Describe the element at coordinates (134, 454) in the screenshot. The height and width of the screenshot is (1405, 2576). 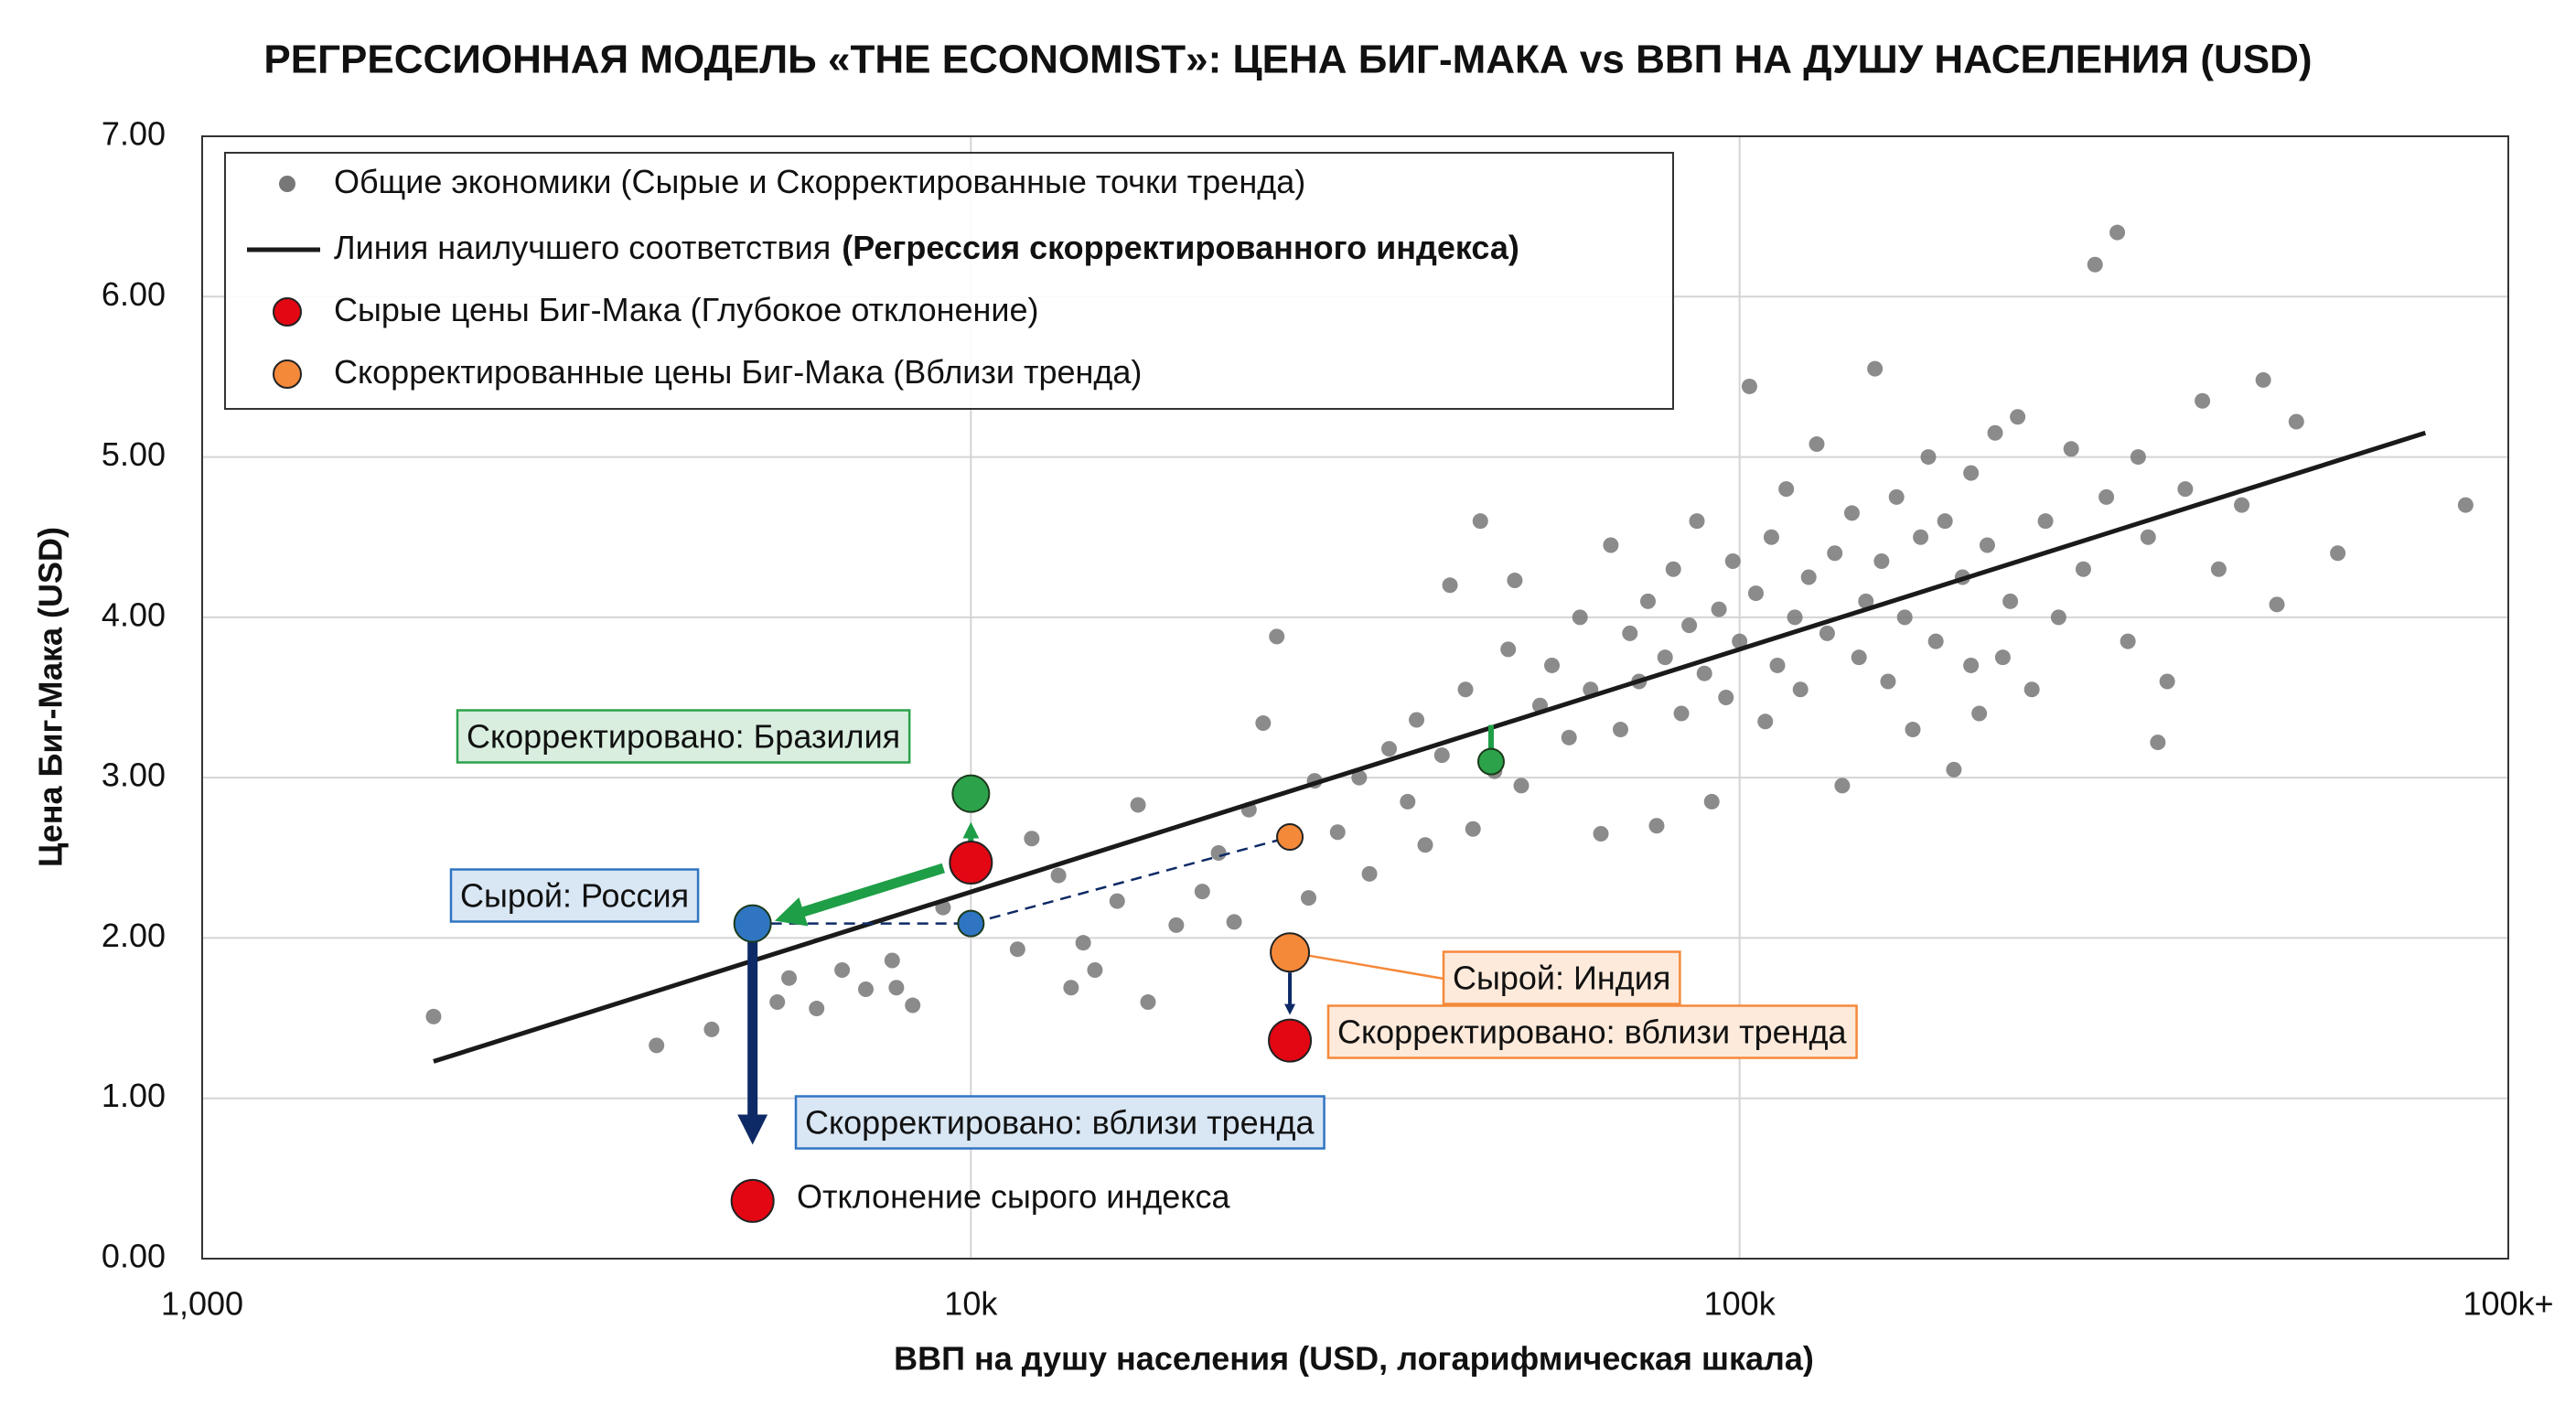
I see `y-tick-label: 5.00` at that location.